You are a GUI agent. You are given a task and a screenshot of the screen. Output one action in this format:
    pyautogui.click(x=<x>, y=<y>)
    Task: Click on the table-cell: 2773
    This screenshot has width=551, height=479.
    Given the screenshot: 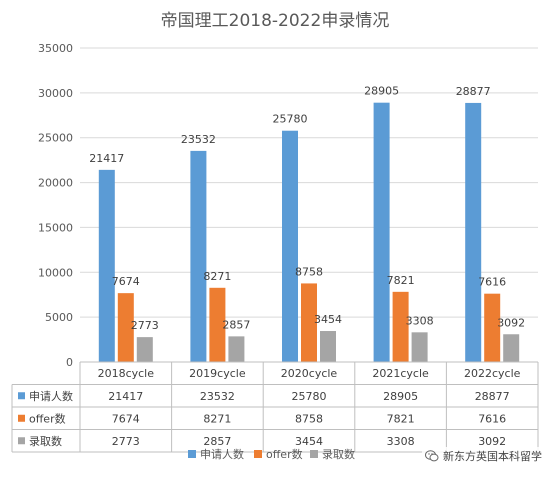 What is the action you would take?
    pyautogui.click(x=126, y=441)
    